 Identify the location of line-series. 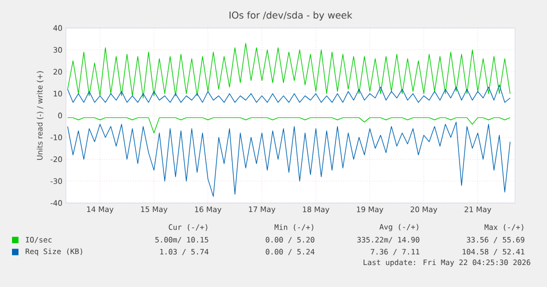
(288, 93).